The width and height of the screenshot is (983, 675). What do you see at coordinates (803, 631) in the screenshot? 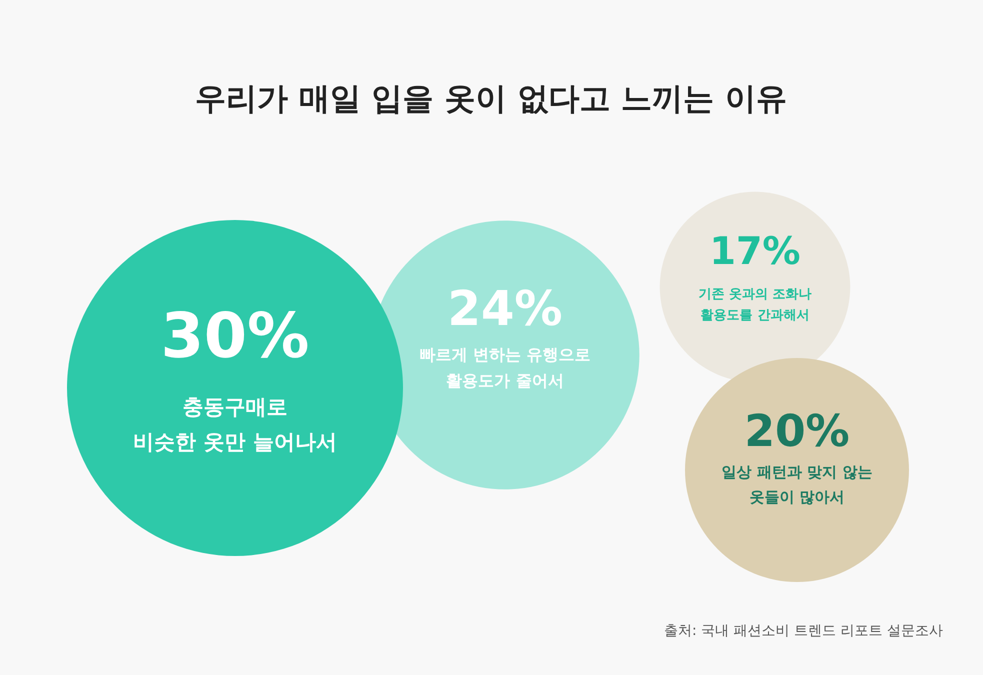
I see `annotation: 출처: 국내 패션소비 트렌드 리포트 설문조사` at bounding box center [803, 631].